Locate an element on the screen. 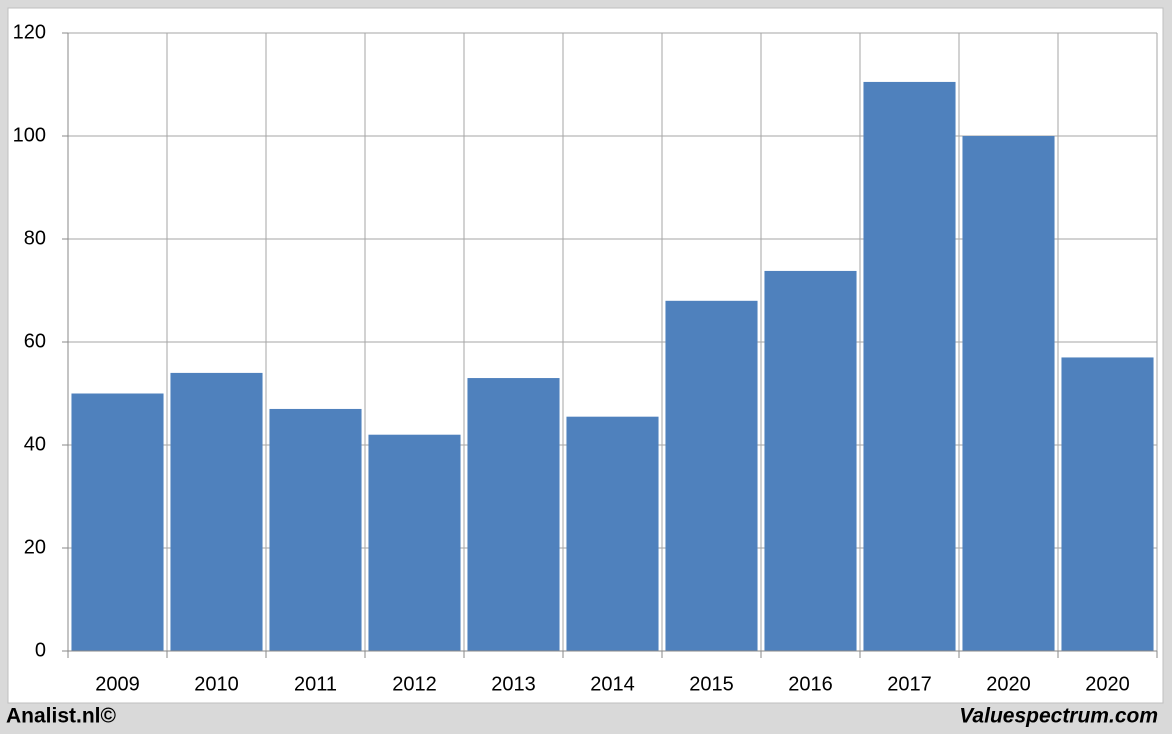  x-tick-label: 2009 is located at coordinates (117, 684).